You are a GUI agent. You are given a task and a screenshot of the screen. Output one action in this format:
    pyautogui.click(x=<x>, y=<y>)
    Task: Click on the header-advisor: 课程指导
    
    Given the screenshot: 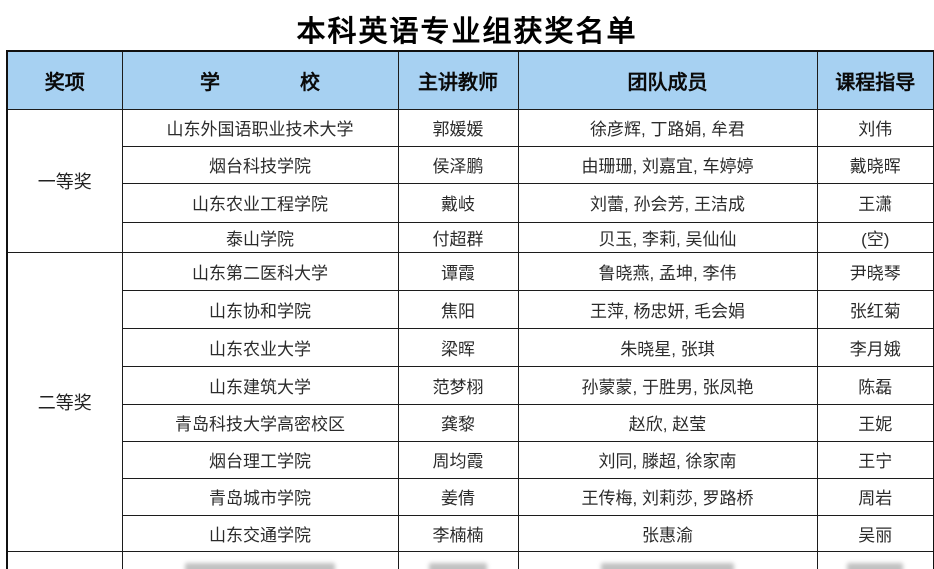 What is the action you would take?
    pyautogui.click(x=875, y=80)
    